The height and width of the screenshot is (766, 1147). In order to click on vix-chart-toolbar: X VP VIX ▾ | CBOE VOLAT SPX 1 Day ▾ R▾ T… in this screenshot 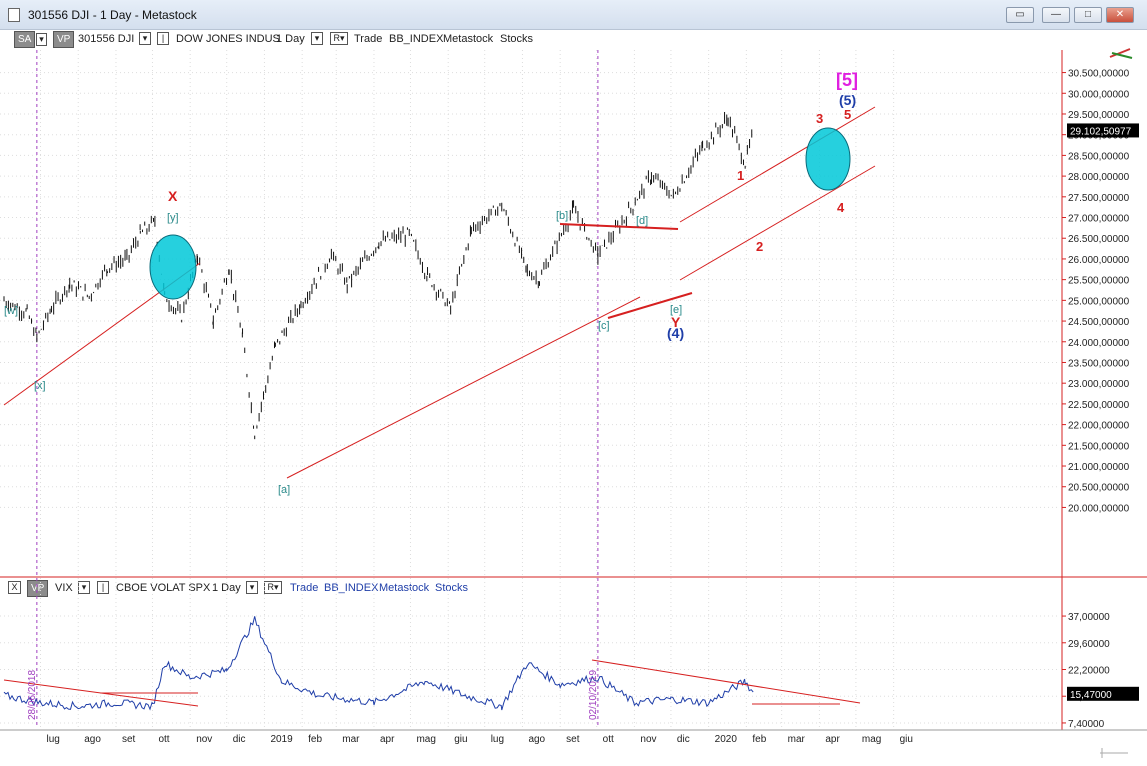, I will do `click(530, 589)`.